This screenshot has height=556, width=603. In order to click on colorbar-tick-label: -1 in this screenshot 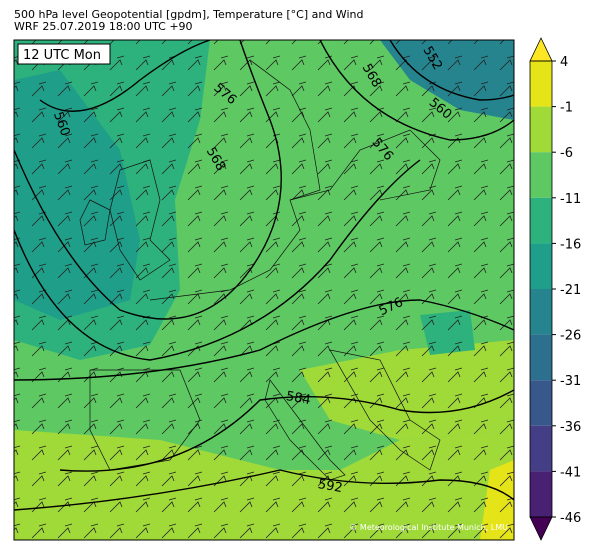, I will do `click(566, 108)`.